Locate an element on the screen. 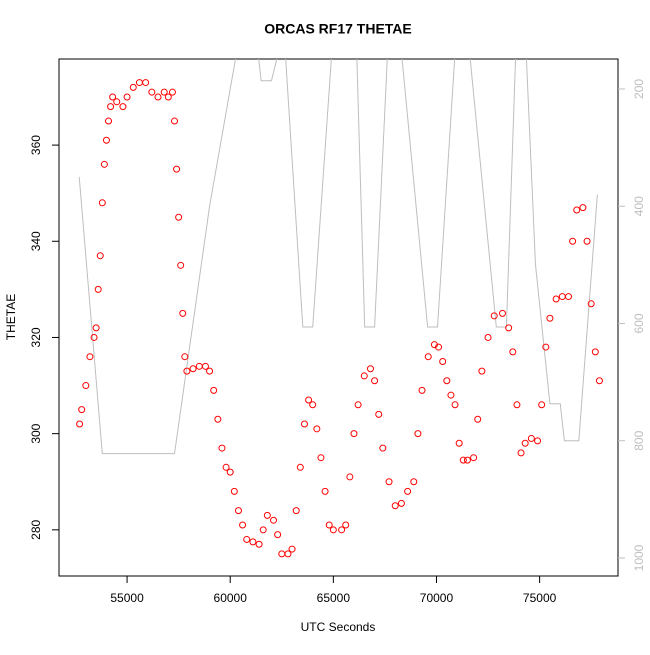 Image resolution: width=650 pixels, height=655 pixels. y-tick-label: 280 is located at coordinates (36, 529).